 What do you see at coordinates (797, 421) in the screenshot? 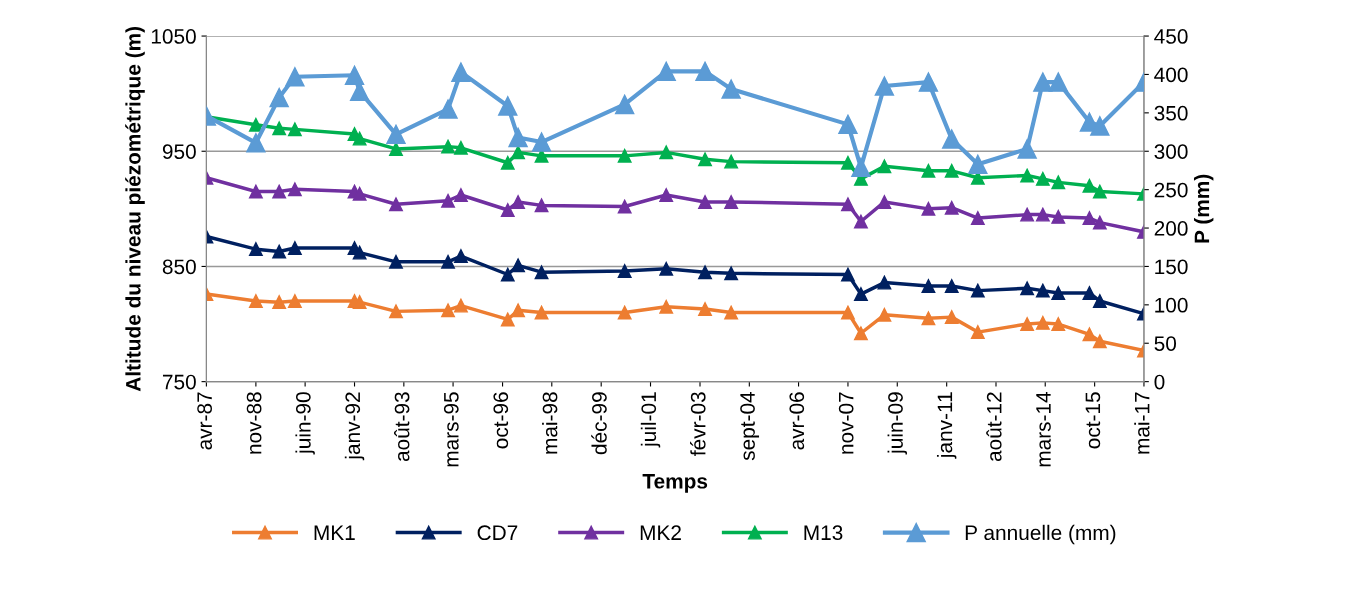
I see `x-tick-label: avr-06` at bounding box center [797, 421].